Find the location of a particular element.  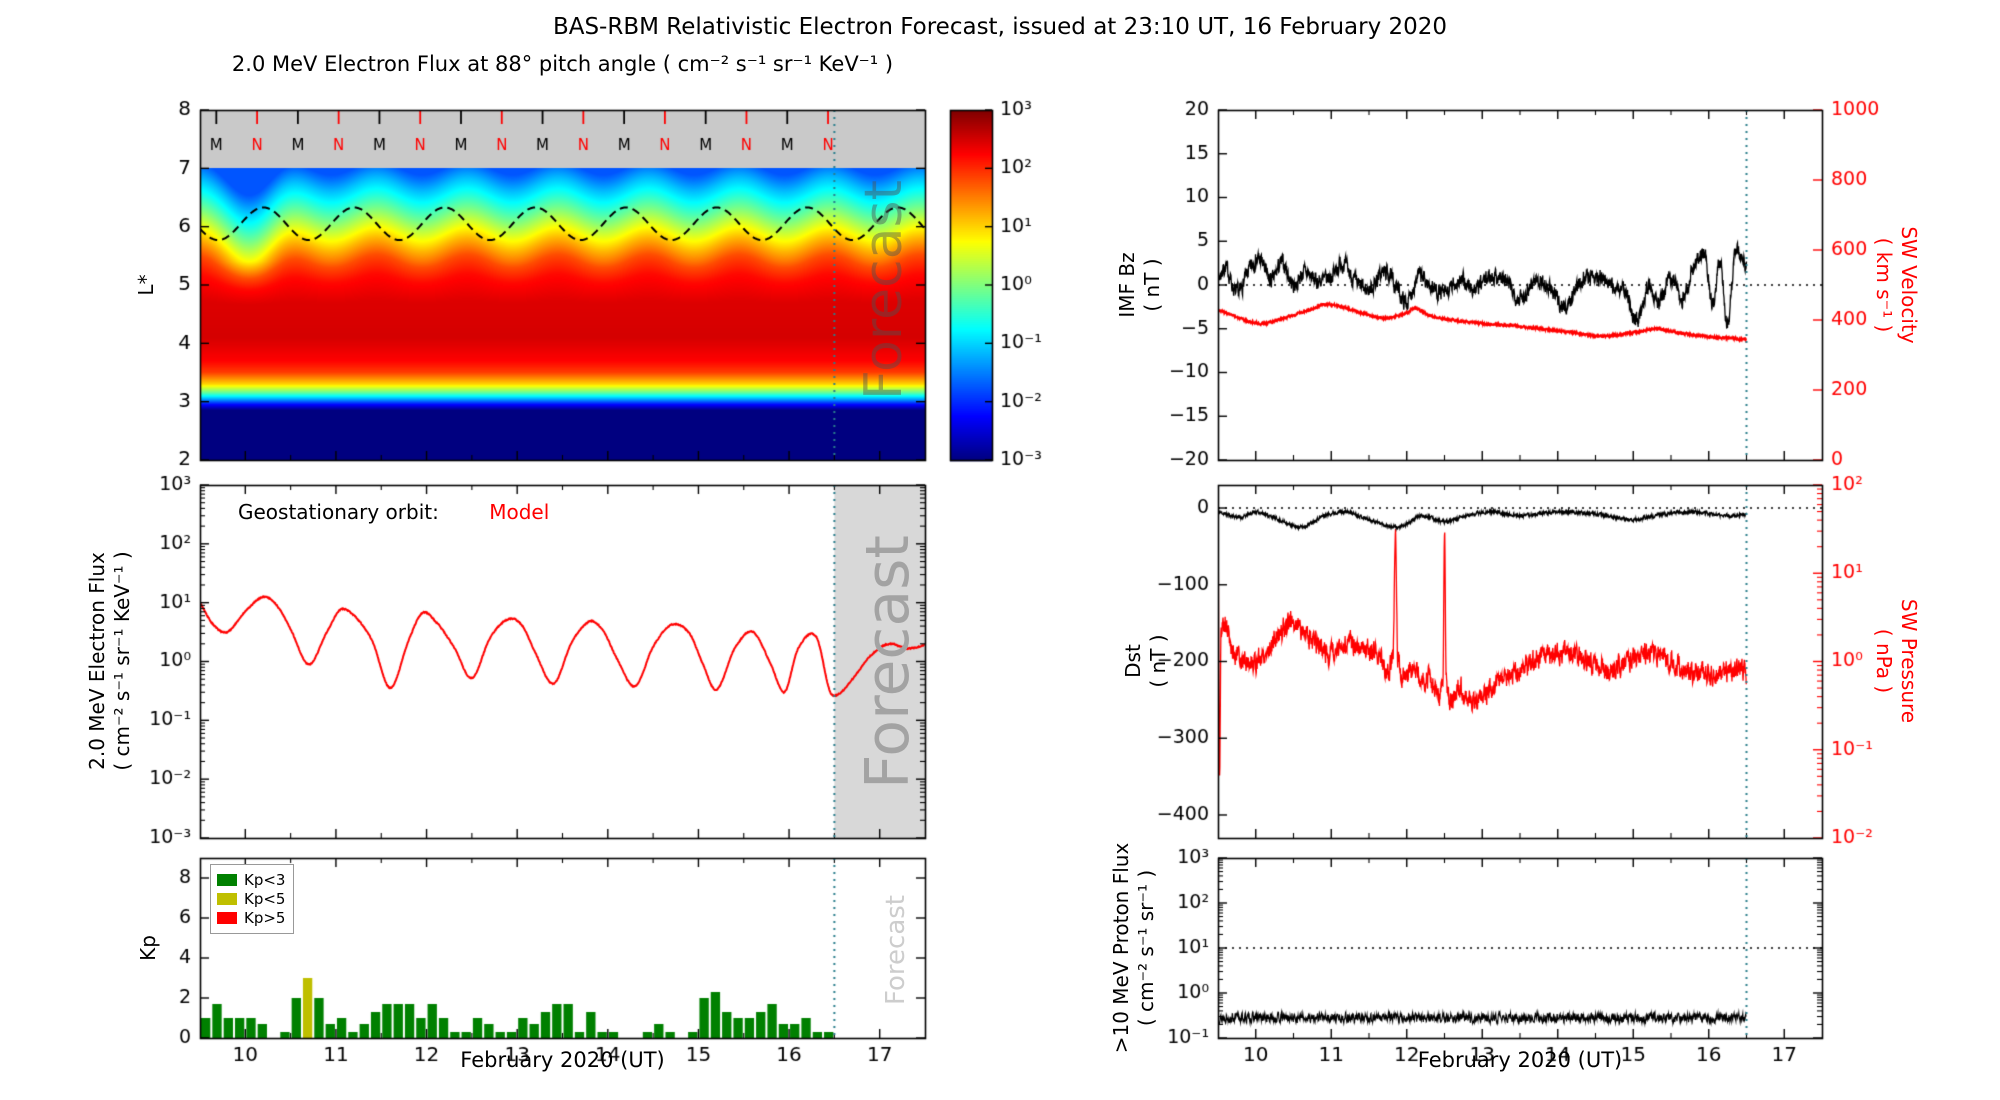

proton-flux-axis-label-line2: ( cm⁻² s⁻¹ sr⁻¹ ) is located at coordinates (1146, 948).